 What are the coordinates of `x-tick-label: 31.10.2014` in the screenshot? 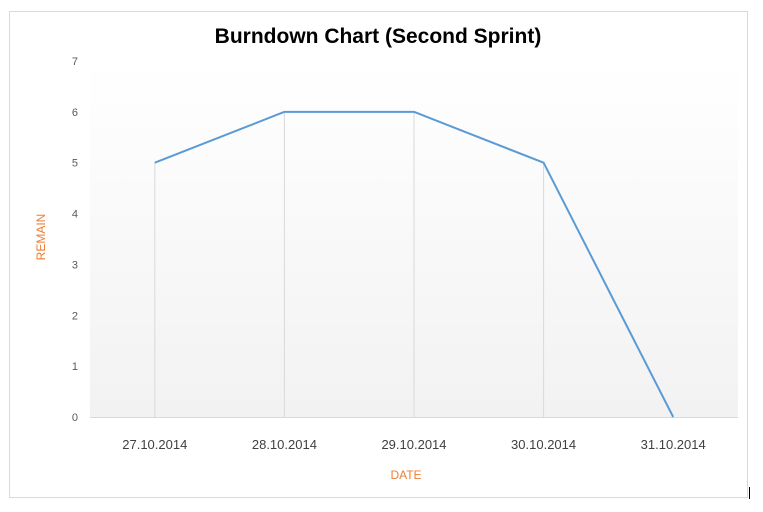 It's located at (673, 444).